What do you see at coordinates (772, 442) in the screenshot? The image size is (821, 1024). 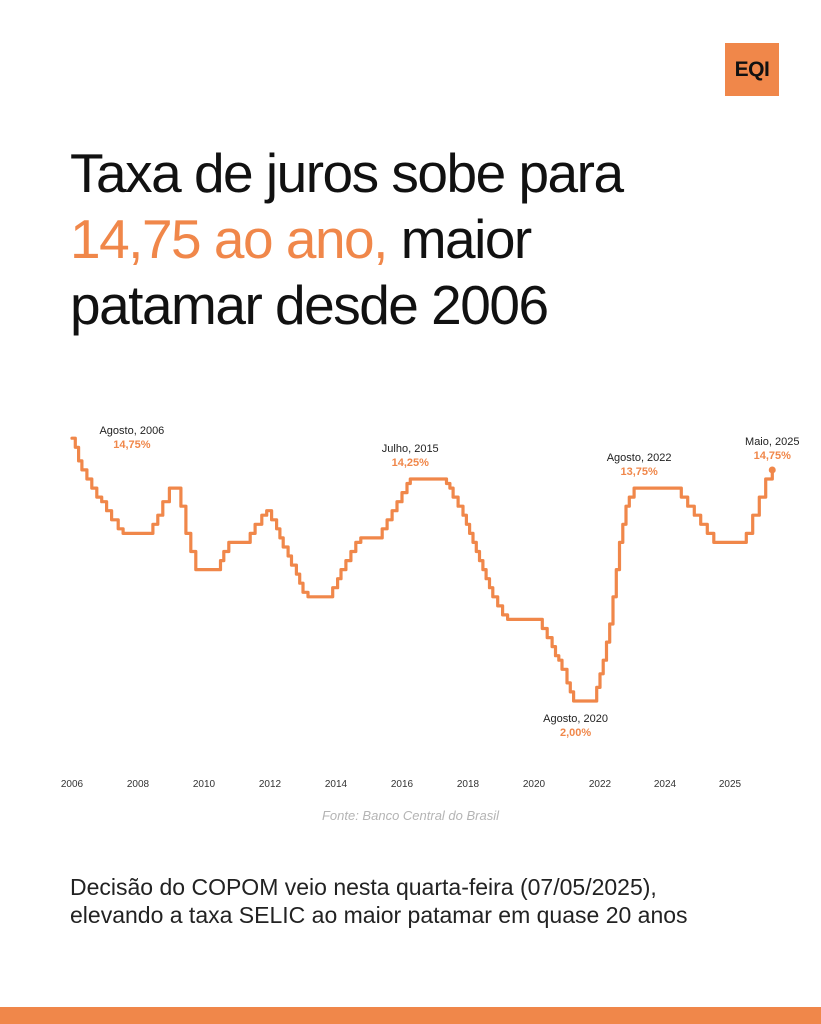 I see `annotation-date: Maio, 2025` at bounding box center [772, 442].